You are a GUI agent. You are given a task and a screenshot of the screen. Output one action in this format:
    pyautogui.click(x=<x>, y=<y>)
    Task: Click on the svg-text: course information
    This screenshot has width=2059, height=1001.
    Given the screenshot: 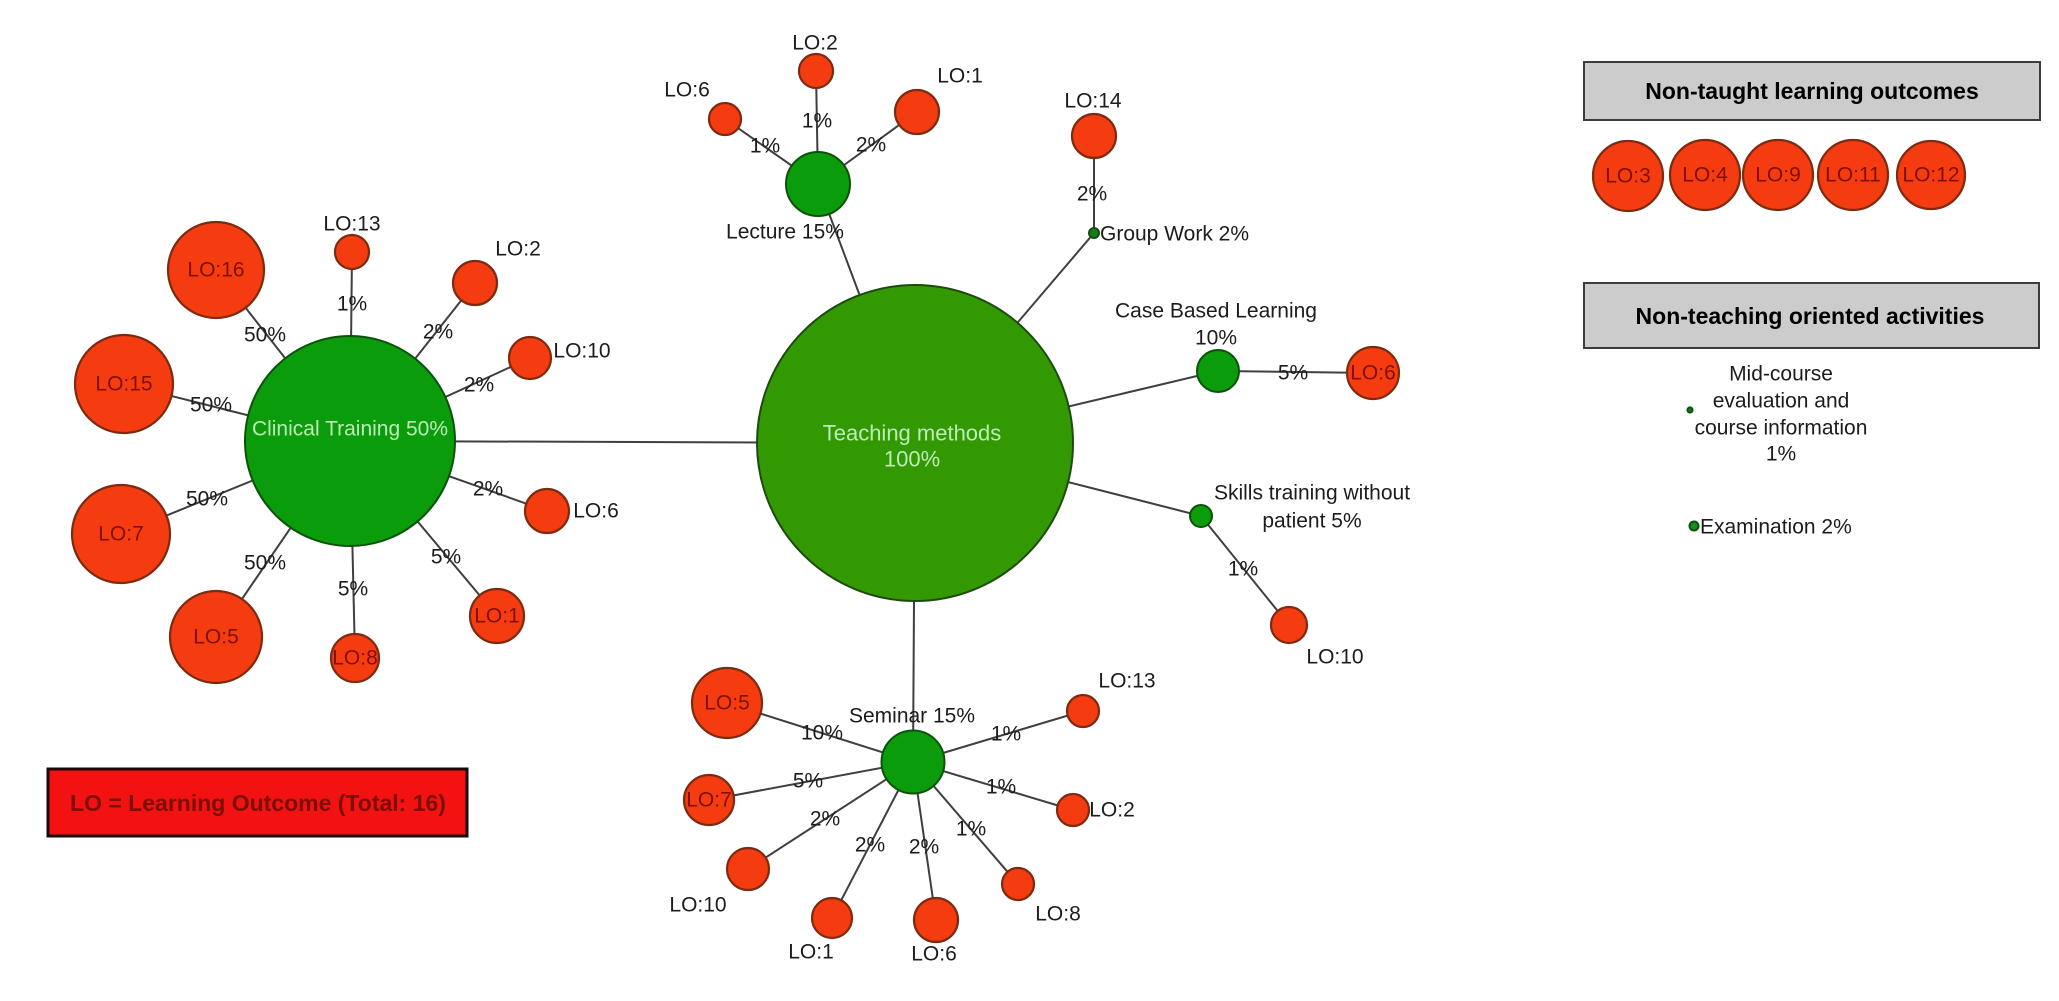 What is the action you would take?
    pyautogui.click(x=1781, y=428)
    